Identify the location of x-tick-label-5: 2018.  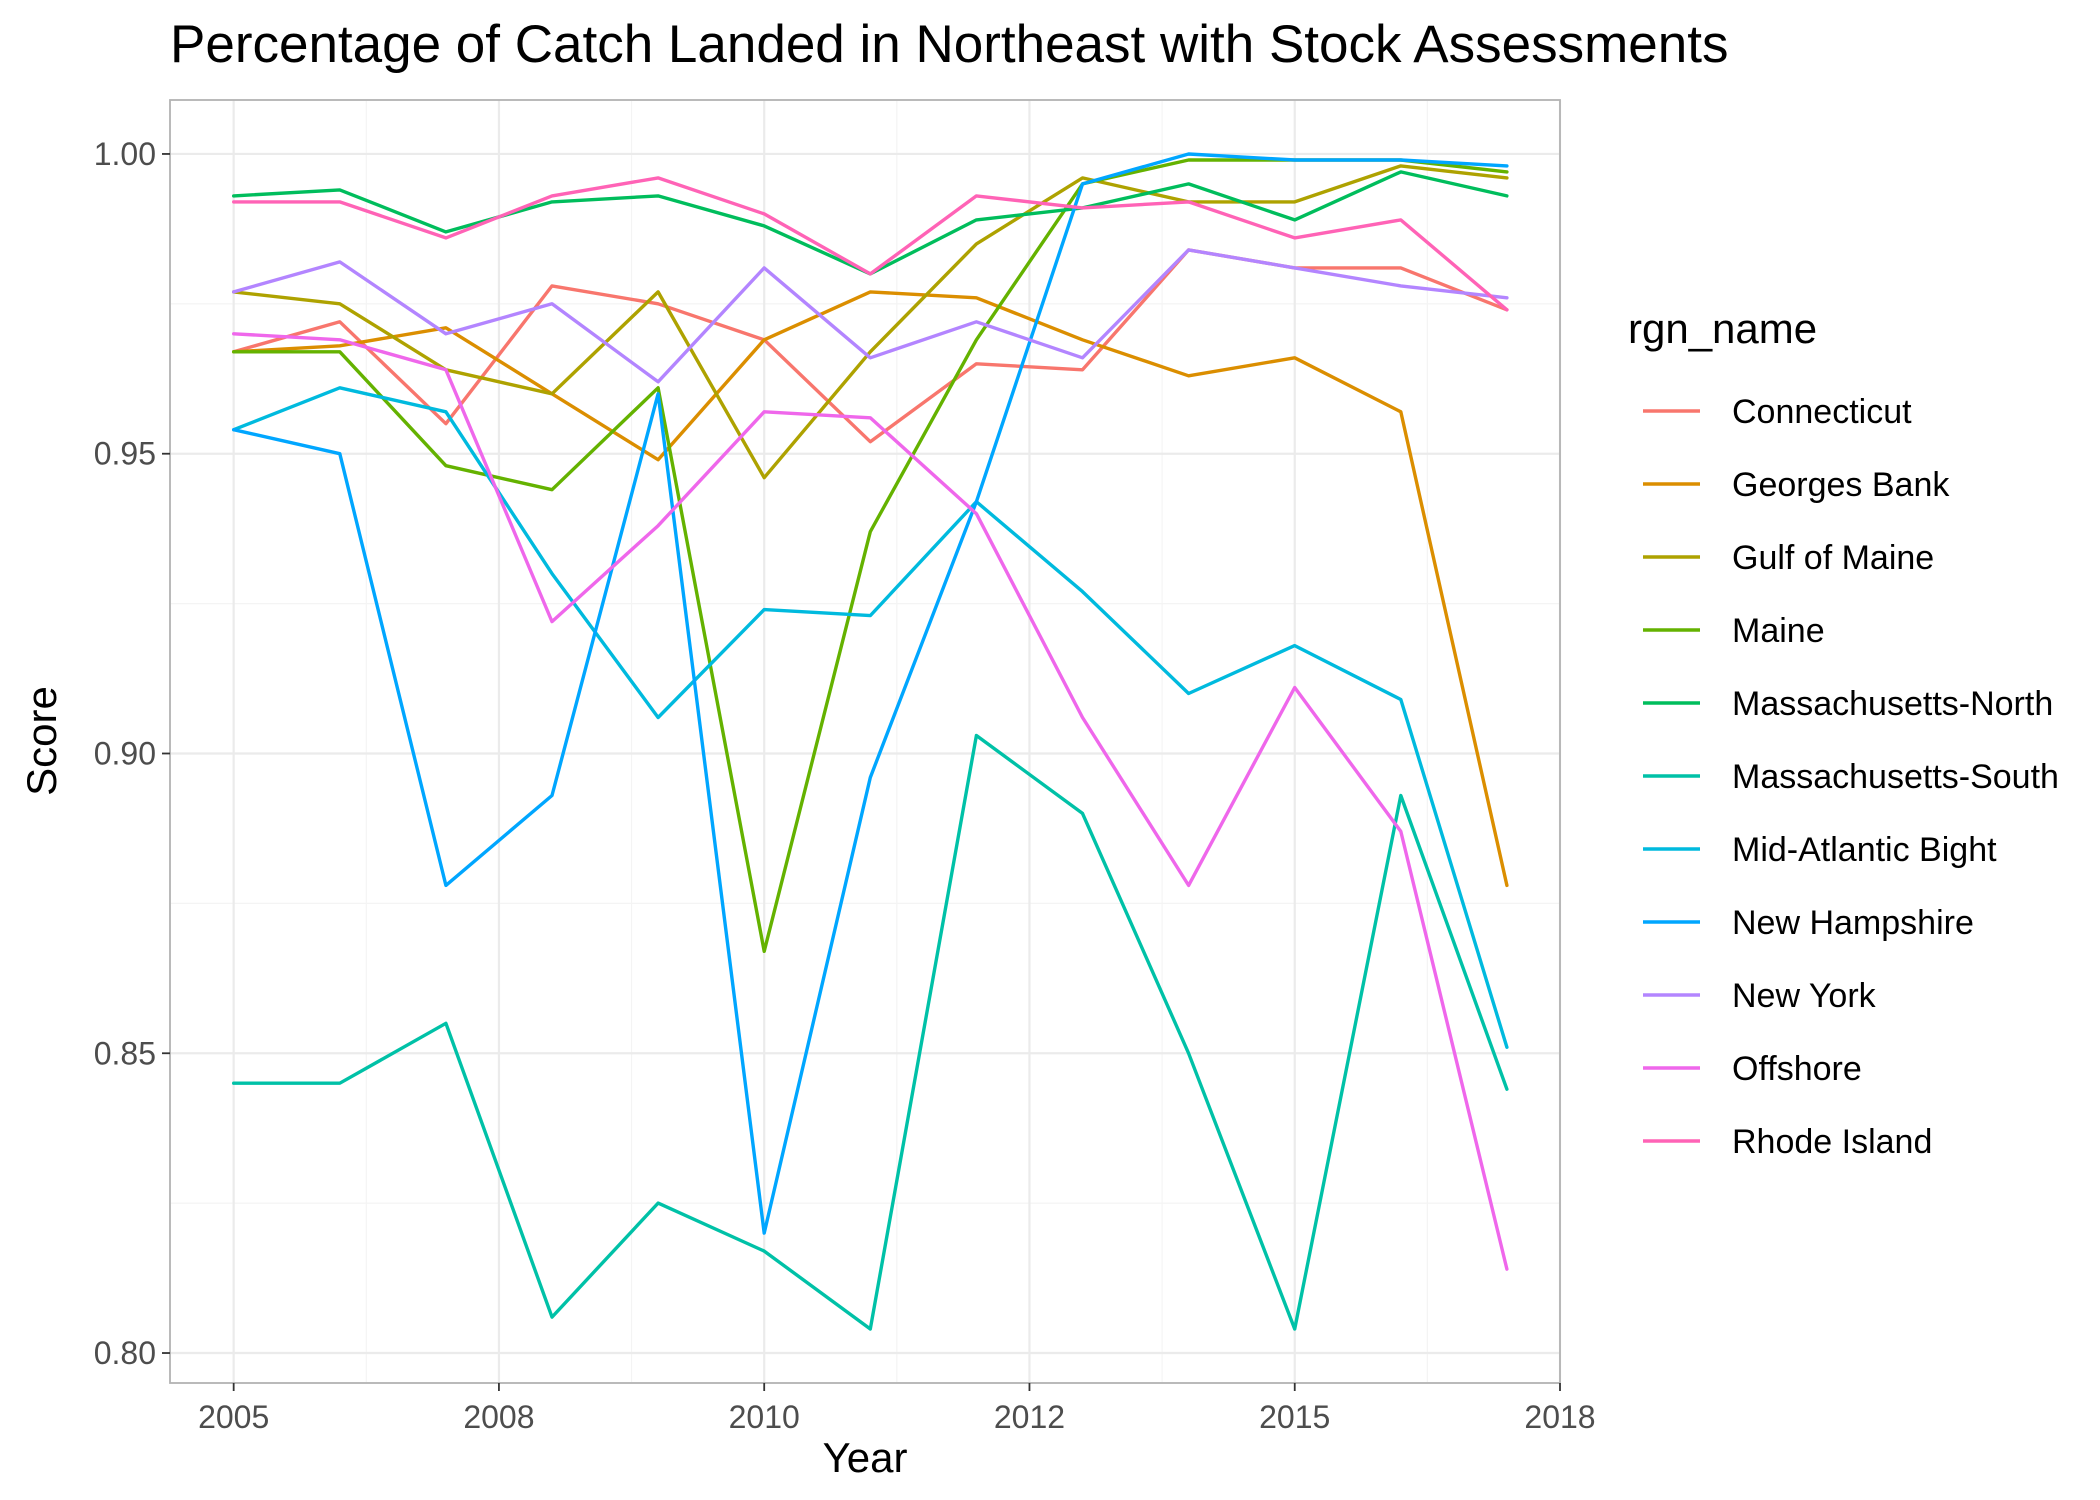
(1559, 1417).